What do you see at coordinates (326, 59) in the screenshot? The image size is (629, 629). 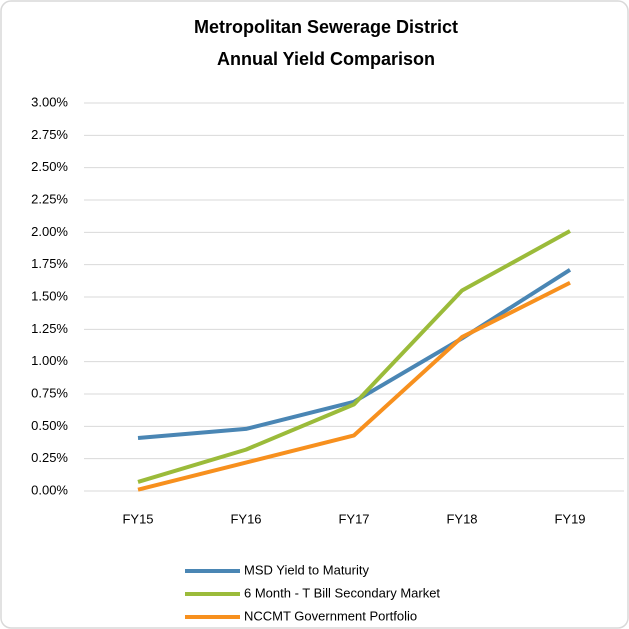 I see `chart-title: Annual Yield Comparison` at bounding box center [326, 59].